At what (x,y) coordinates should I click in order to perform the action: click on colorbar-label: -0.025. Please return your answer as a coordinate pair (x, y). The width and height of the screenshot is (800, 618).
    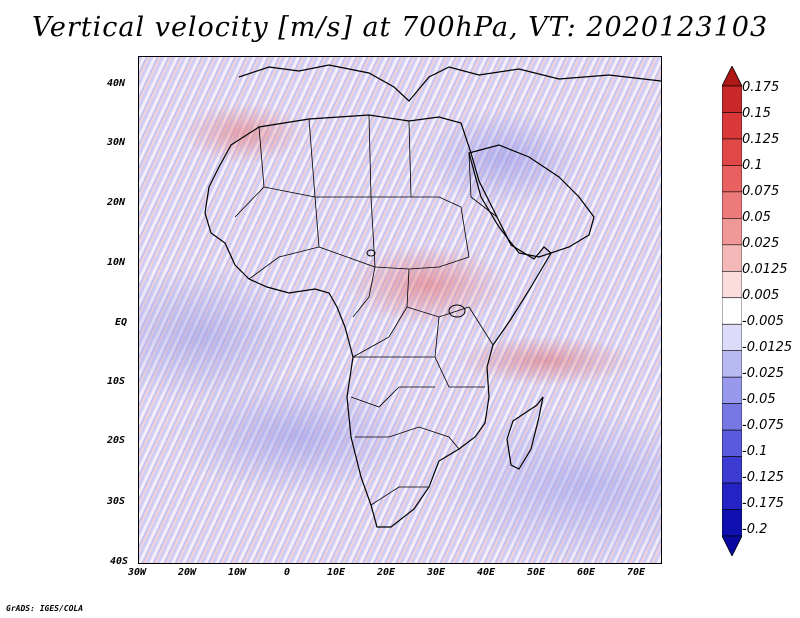
    Looking at the image, I should click on (763, 373).